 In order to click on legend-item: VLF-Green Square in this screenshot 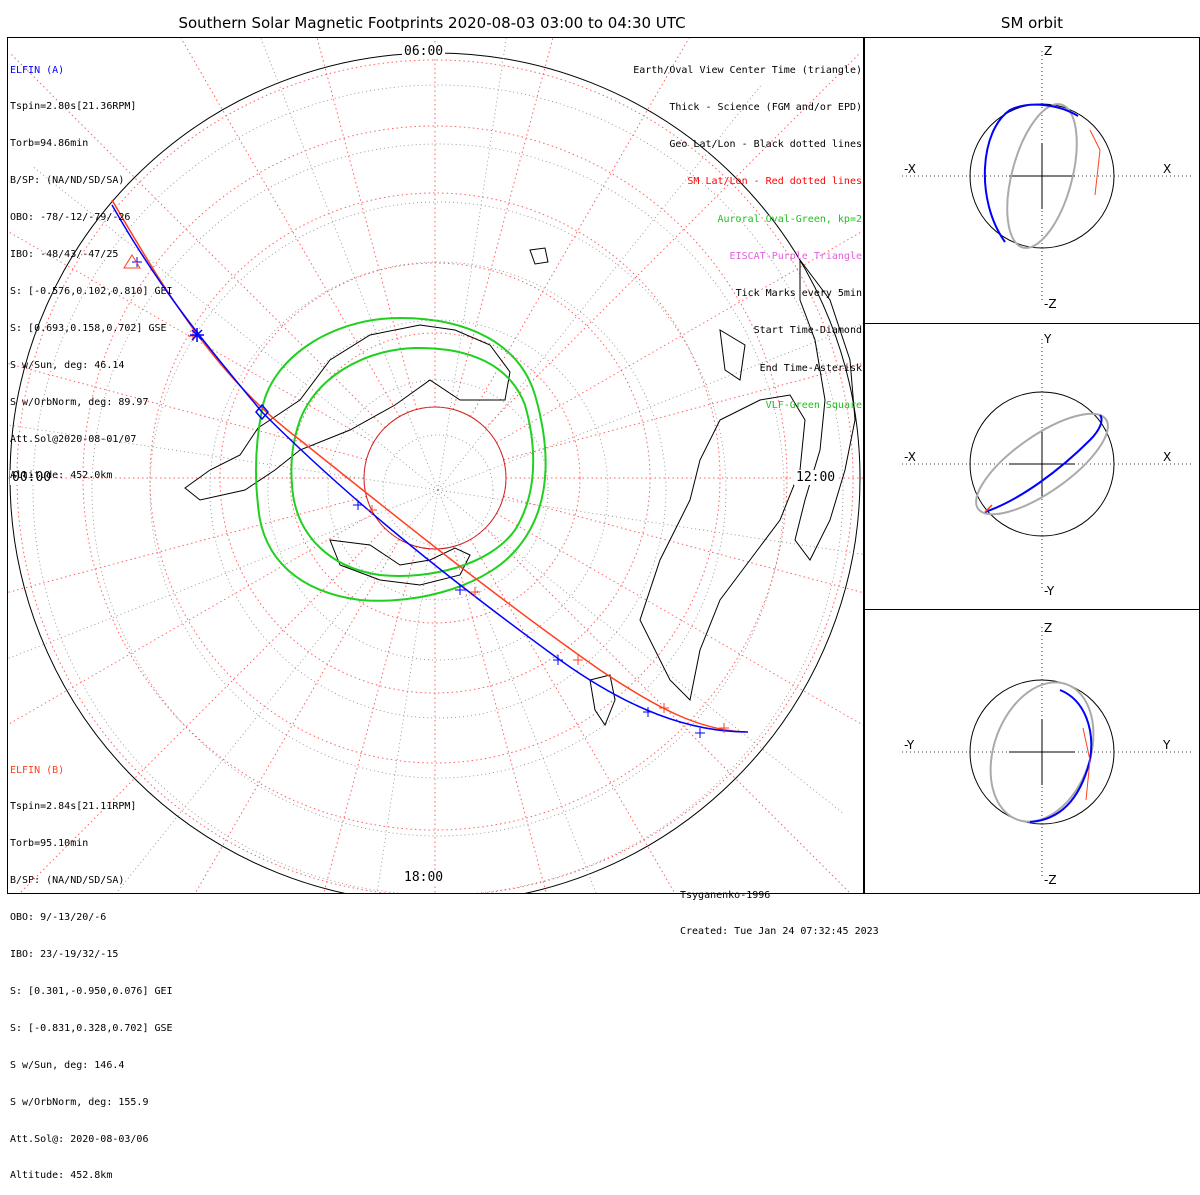, I will do `click(813, 405)`.